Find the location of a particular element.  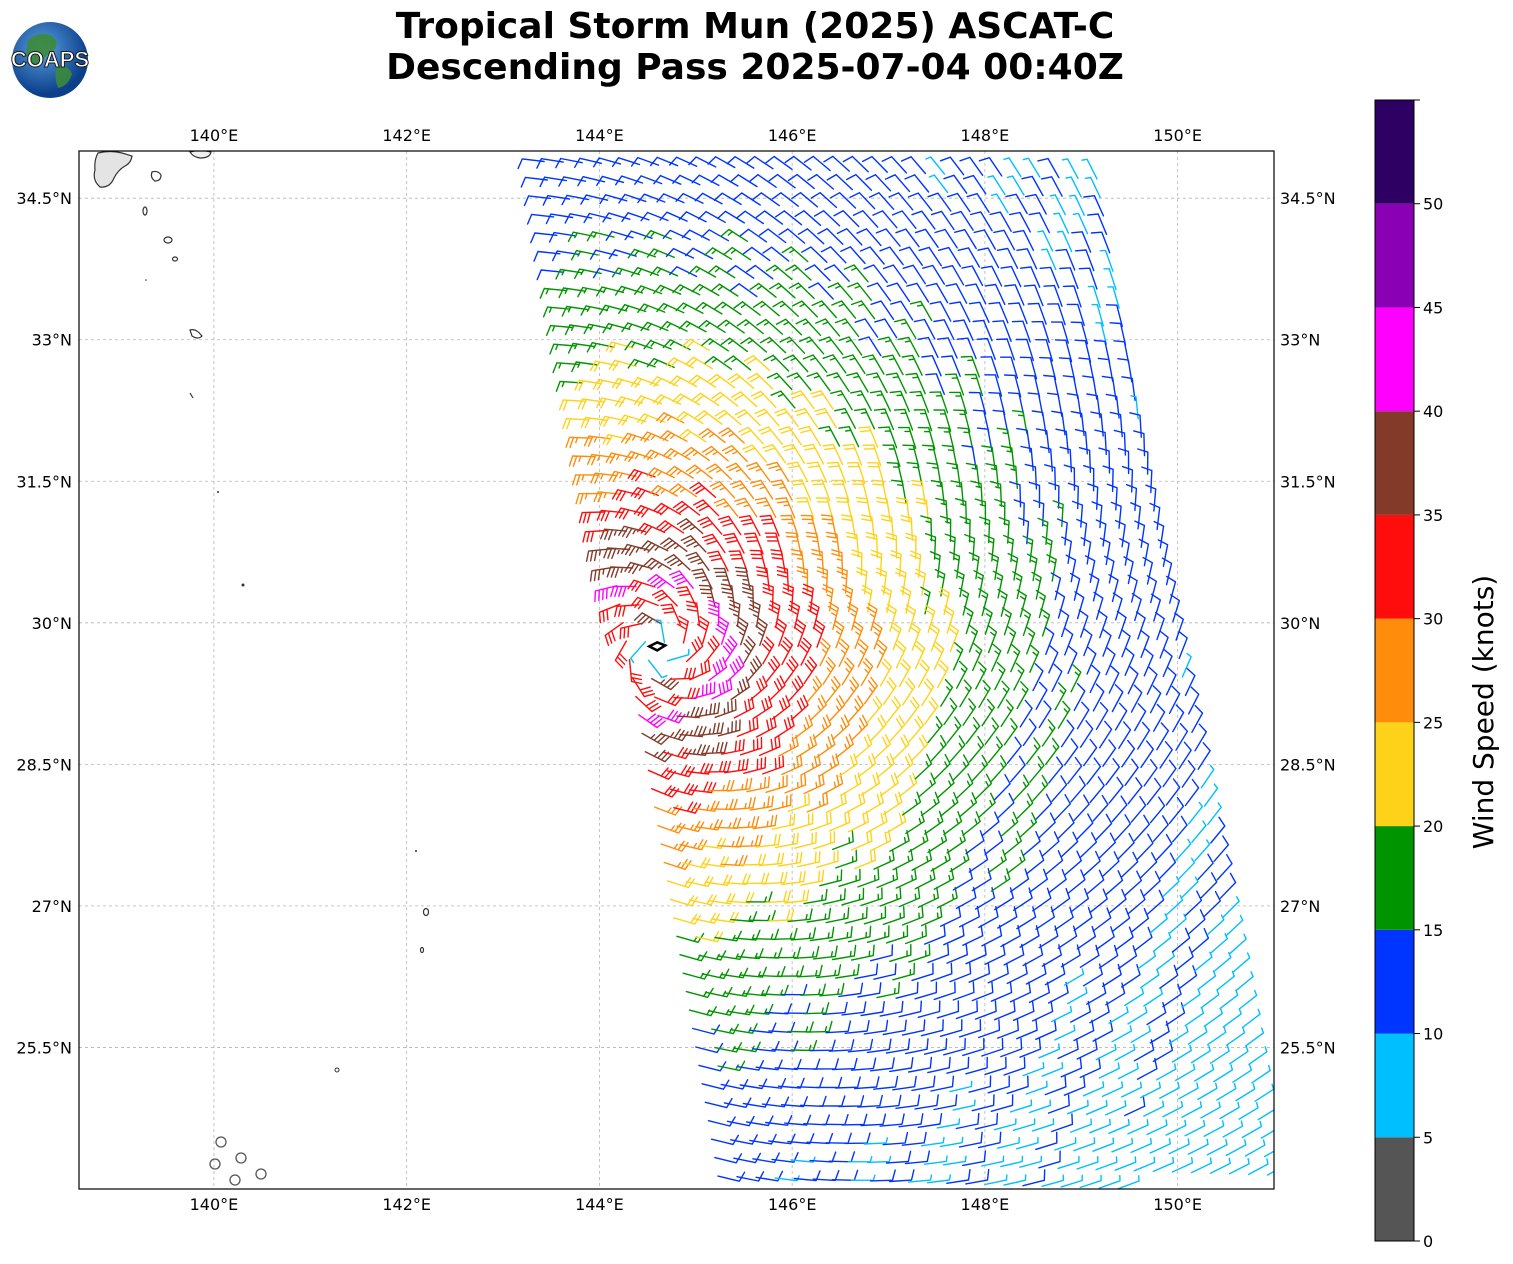

island-hachijojima is located at coordinates (113, 169).